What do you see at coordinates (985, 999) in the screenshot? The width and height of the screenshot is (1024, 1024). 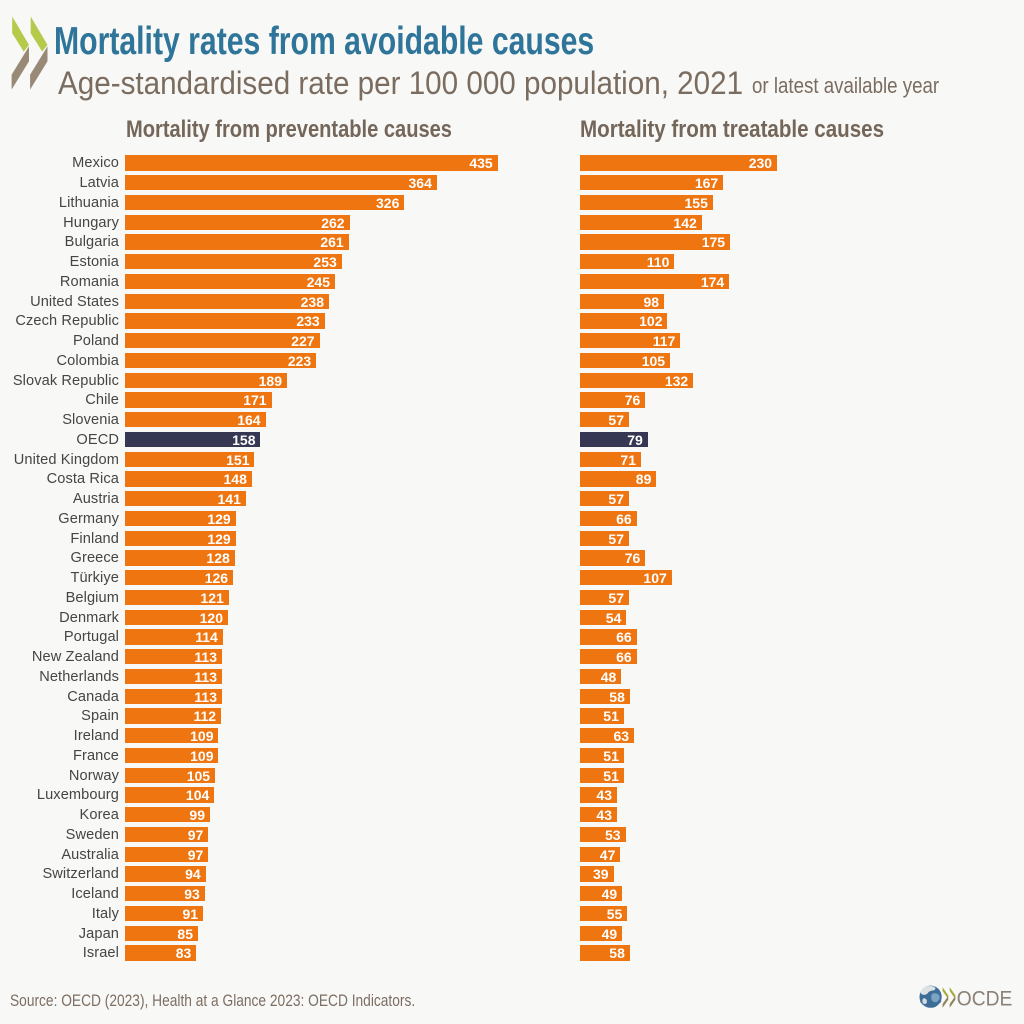 I see `svg-text: OCDE` at bounding box center [985, 999].